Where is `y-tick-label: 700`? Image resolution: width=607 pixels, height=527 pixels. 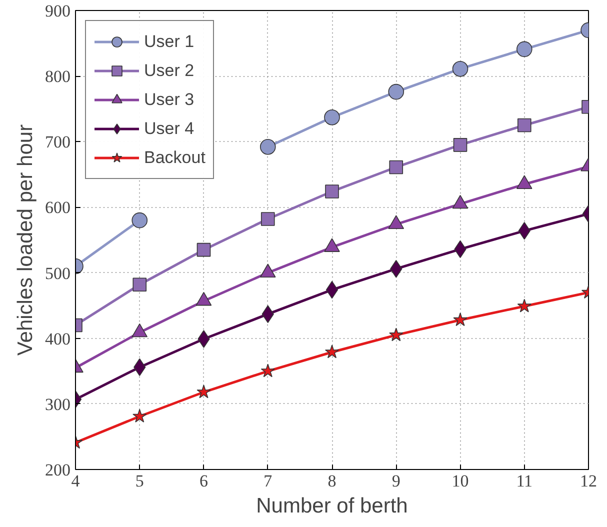
y-tick-label: 700 is located at coordinates (57, 142).